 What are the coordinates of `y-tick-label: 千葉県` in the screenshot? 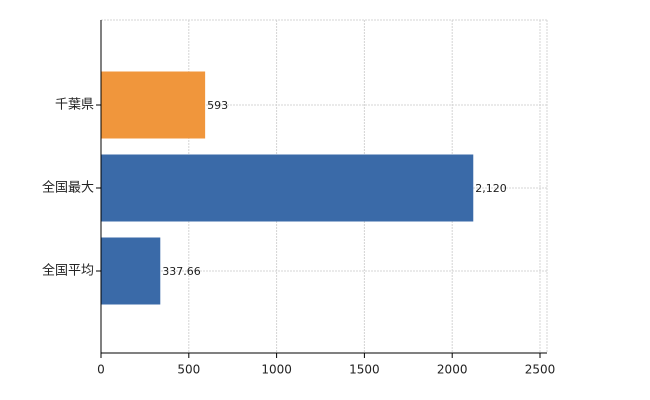 It's located at (74, 105).